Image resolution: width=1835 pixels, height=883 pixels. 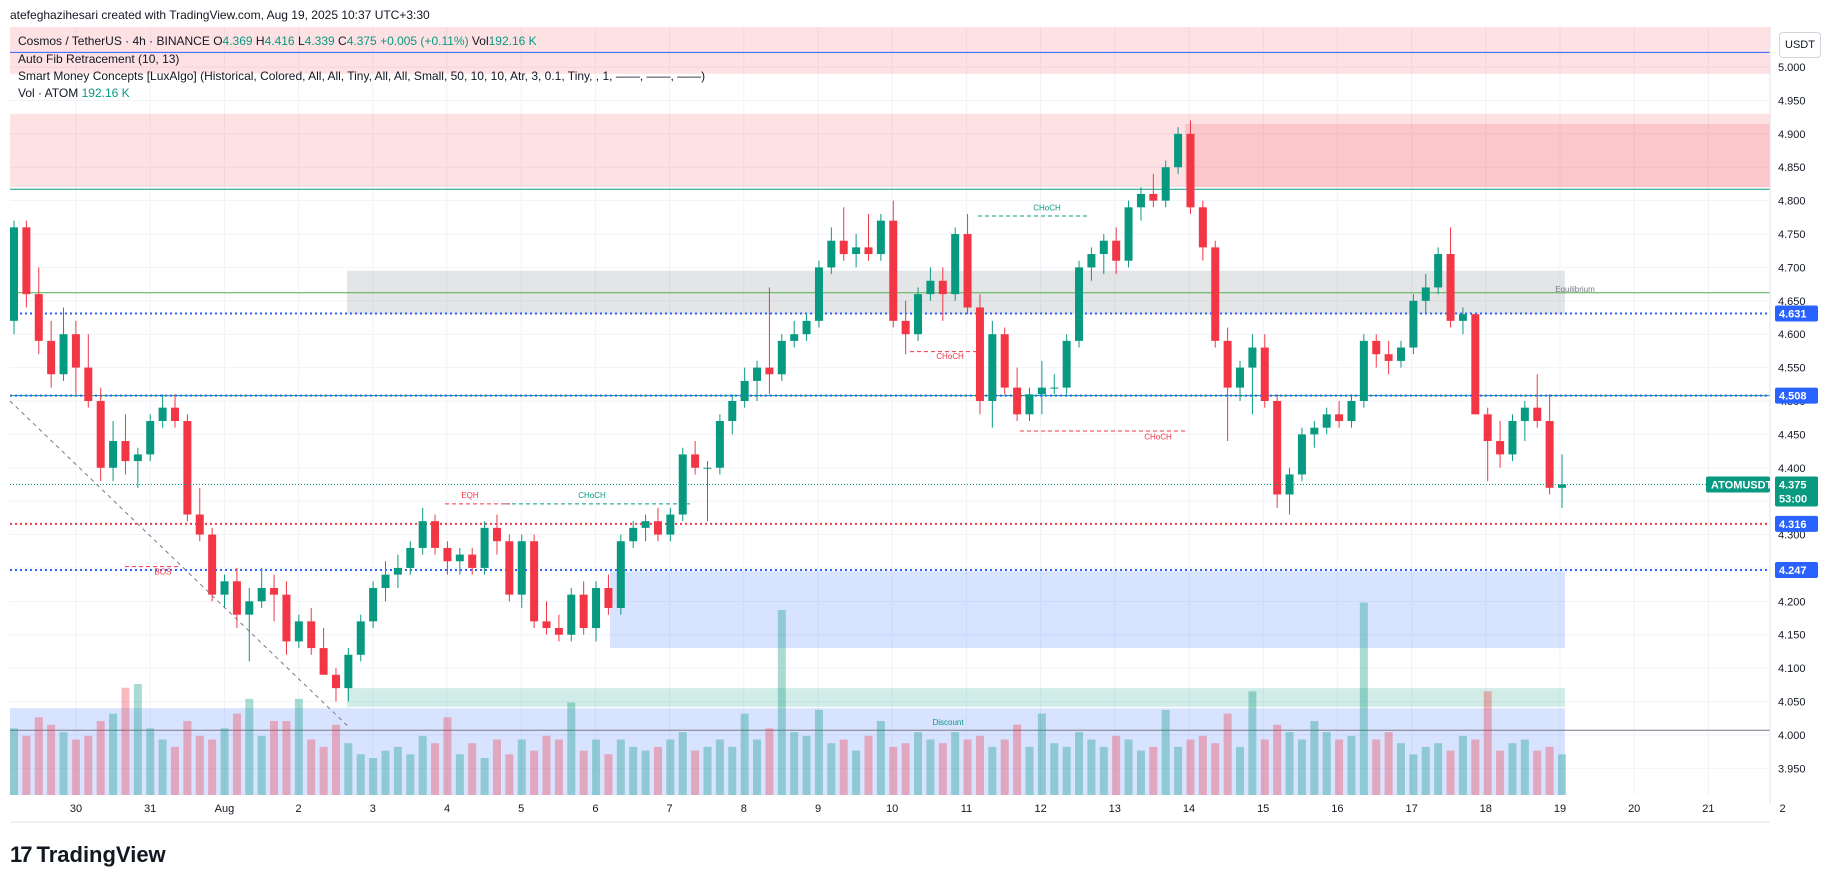 I want to click on y-tick-label: 4.900, so click(x=1792, y=135).